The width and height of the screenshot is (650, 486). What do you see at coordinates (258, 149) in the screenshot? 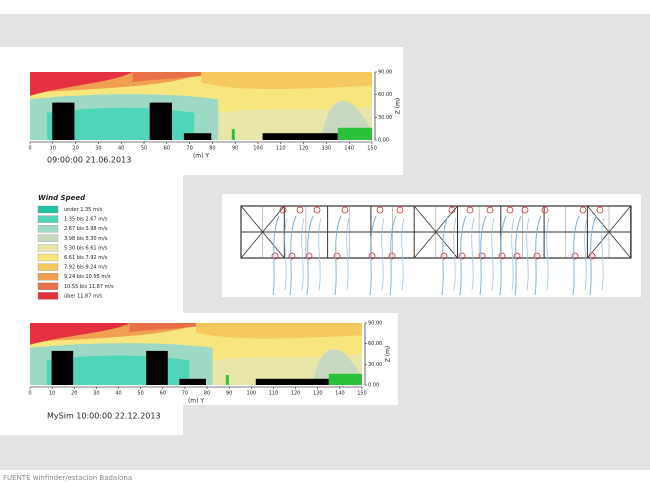
I see `x-tick-label: 100` at bounding box center [258, 149].